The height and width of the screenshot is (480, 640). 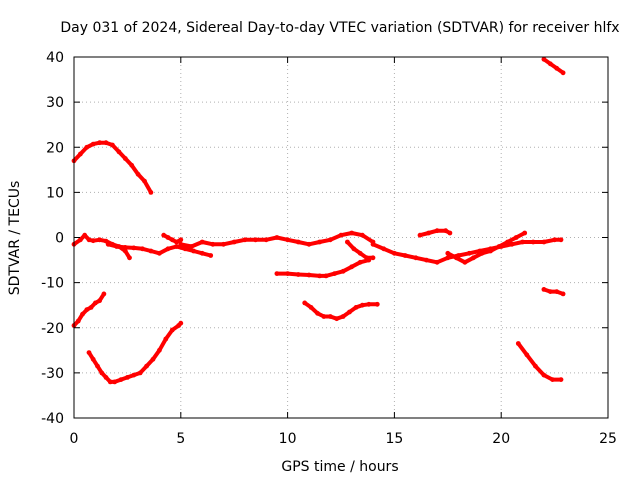 What do you see at coordinates (15, 238) in the screenshot?
I see `y-axis-title: SDTVAR / TECUs` at bounding box center [15, 238].